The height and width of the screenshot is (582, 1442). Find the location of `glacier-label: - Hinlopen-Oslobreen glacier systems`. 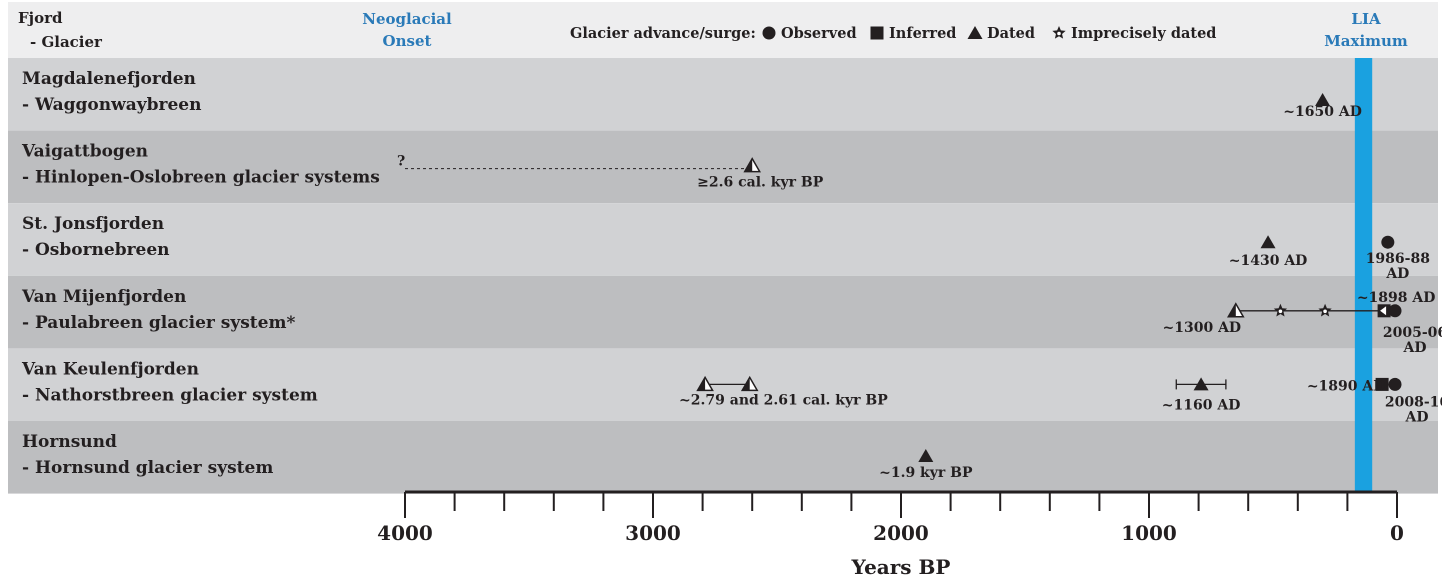

glacier-label: - Hinlopen-Oslobreen glacier systems is located at coordinates (201, 178).